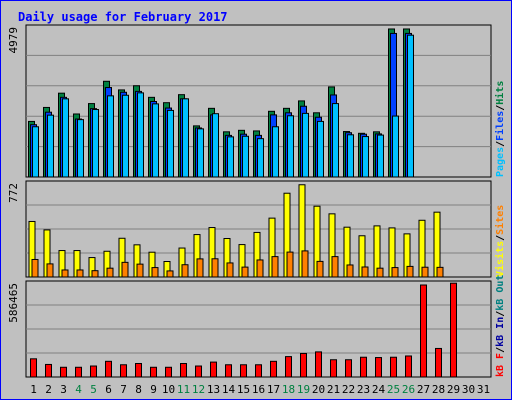 The height and width of the screenshot is (400, 512). I want to click on x-tick-label: 7, so click(123, 389).